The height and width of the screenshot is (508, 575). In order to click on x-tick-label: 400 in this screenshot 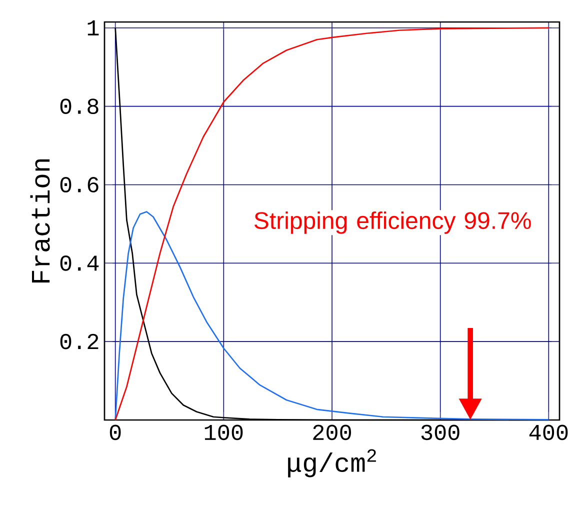, I will do `click(548, 432)`.